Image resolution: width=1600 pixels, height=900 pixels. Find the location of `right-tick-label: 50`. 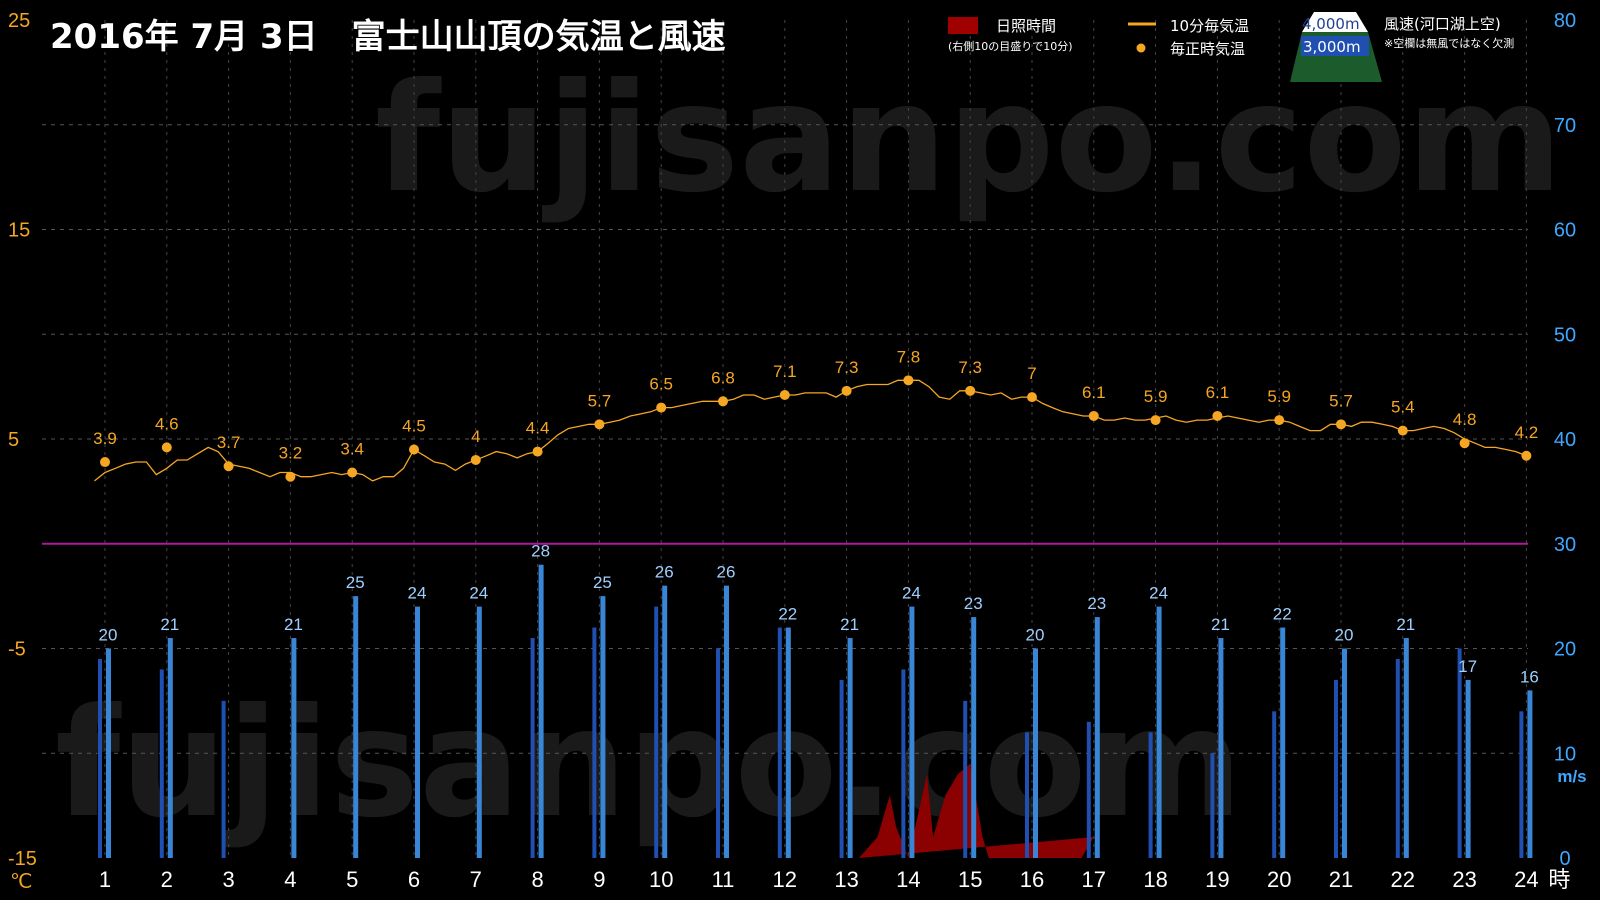

right-tick-label: 50 is located at coordinates (1565, 335).